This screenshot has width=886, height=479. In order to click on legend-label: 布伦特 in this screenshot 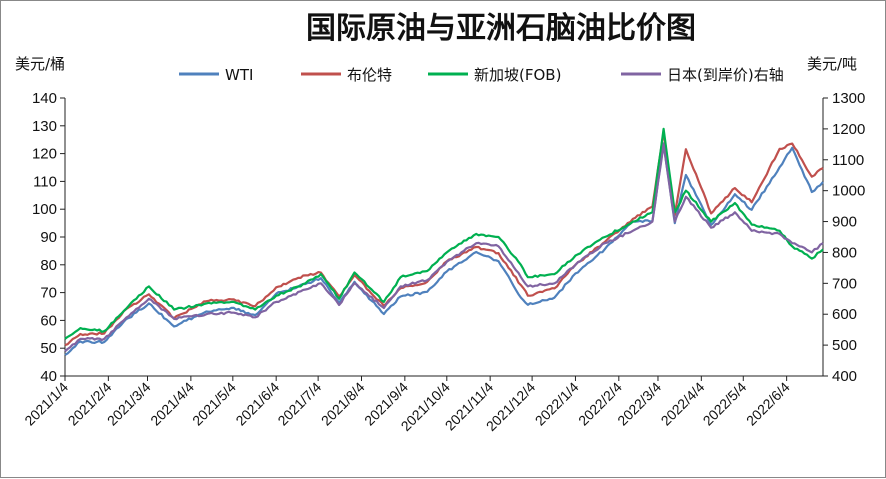, I will do `click(369, 75)`.